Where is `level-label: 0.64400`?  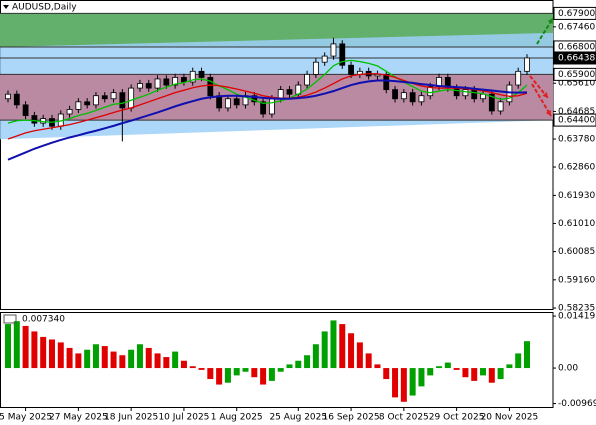 level-label: 0.64400 is located at coordinates (576, 121).